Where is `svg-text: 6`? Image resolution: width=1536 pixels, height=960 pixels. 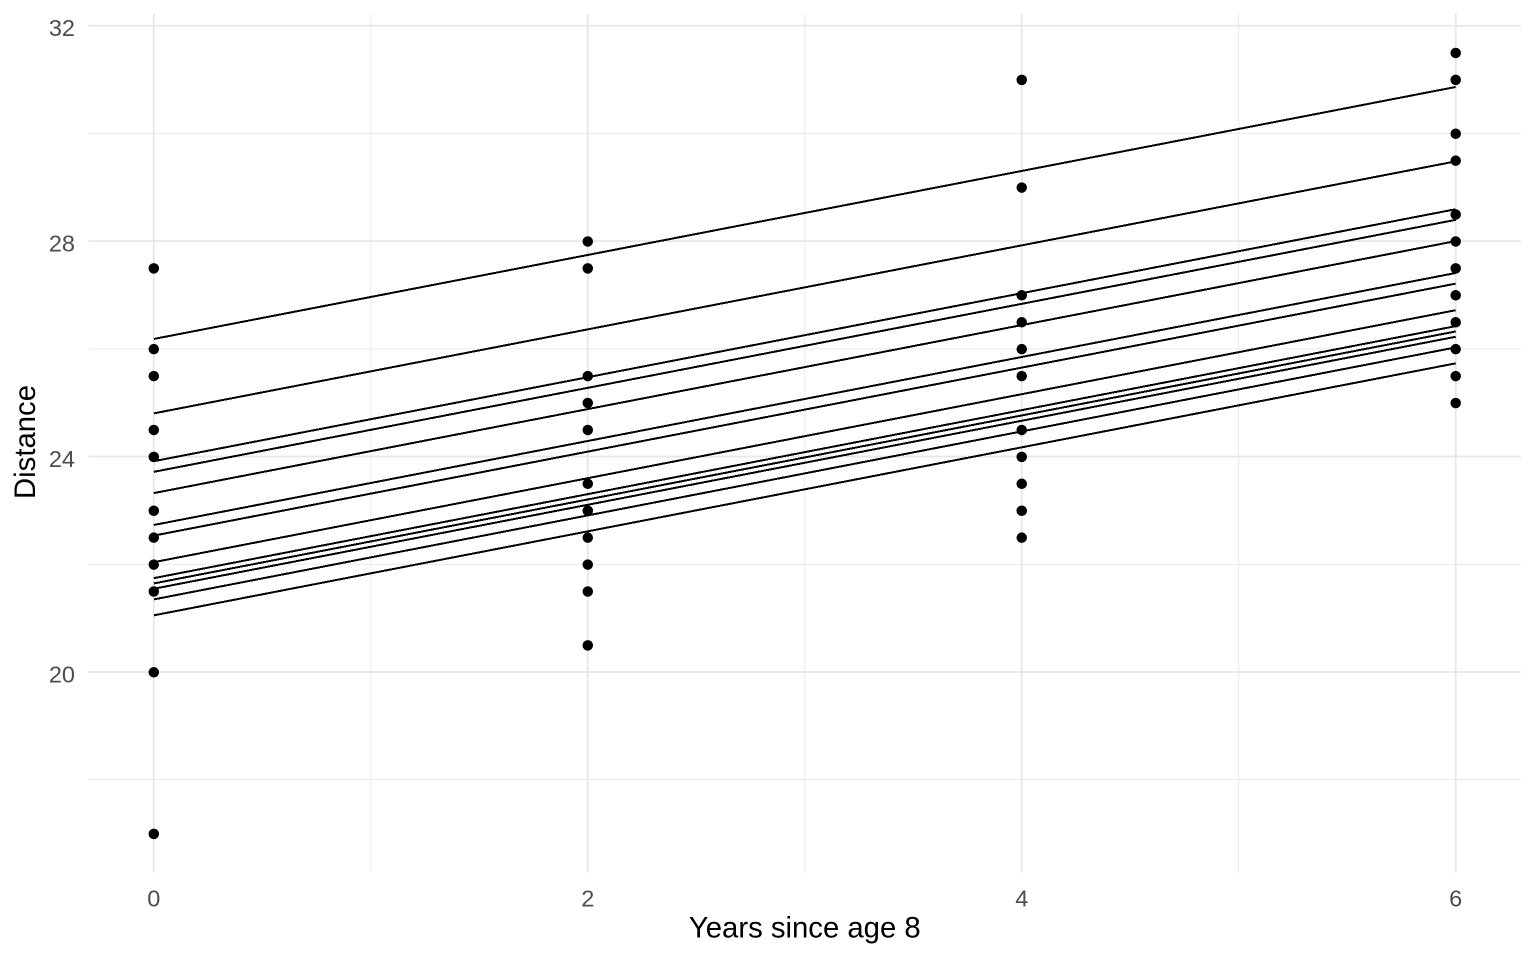 svg-text: 6 is located at coordinates (1455, 899).